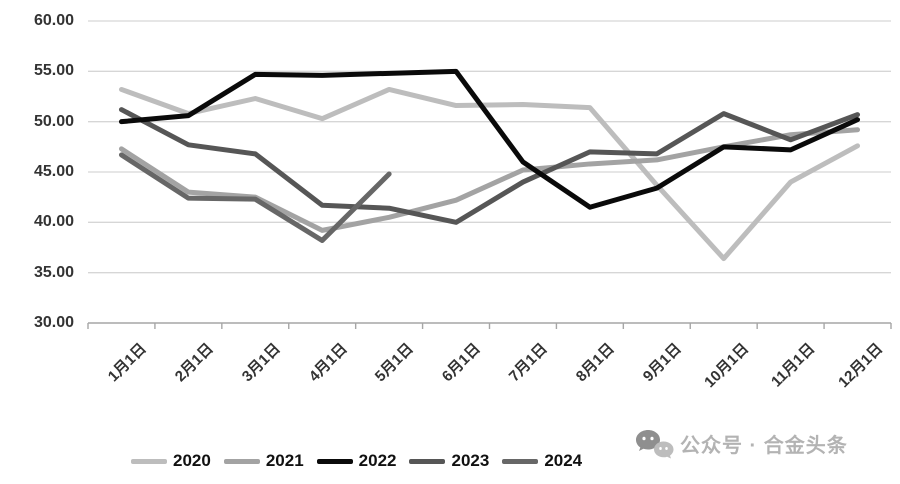  Describe the element at coordinates (449, 461) in the screenshot. I see `legend-item-2023: 2023` at that location.